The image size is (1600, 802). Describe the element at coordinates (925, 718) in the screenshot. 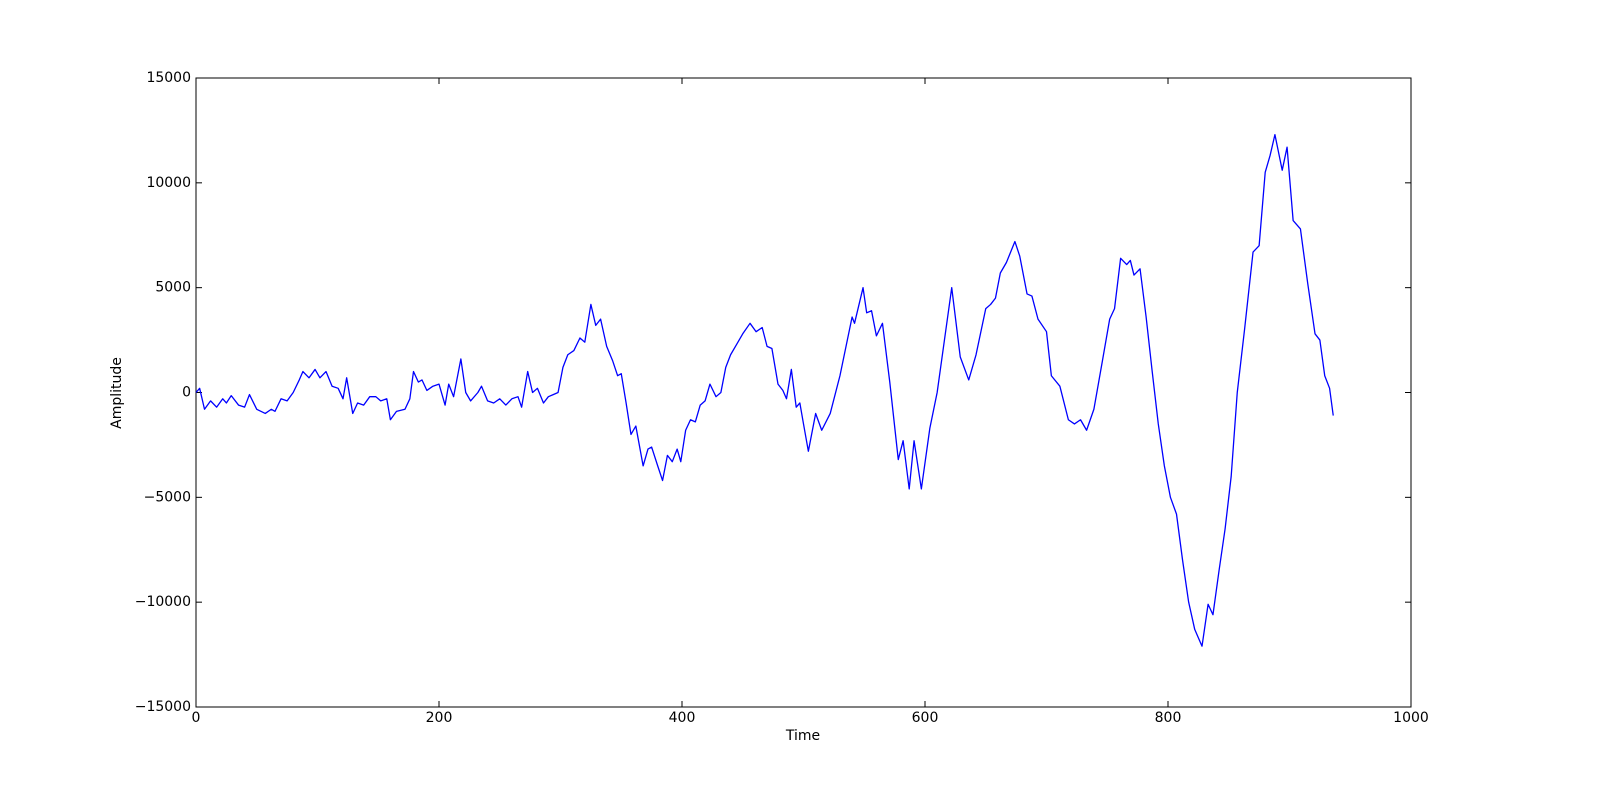

I see `x-tick-label: 600` at that location.